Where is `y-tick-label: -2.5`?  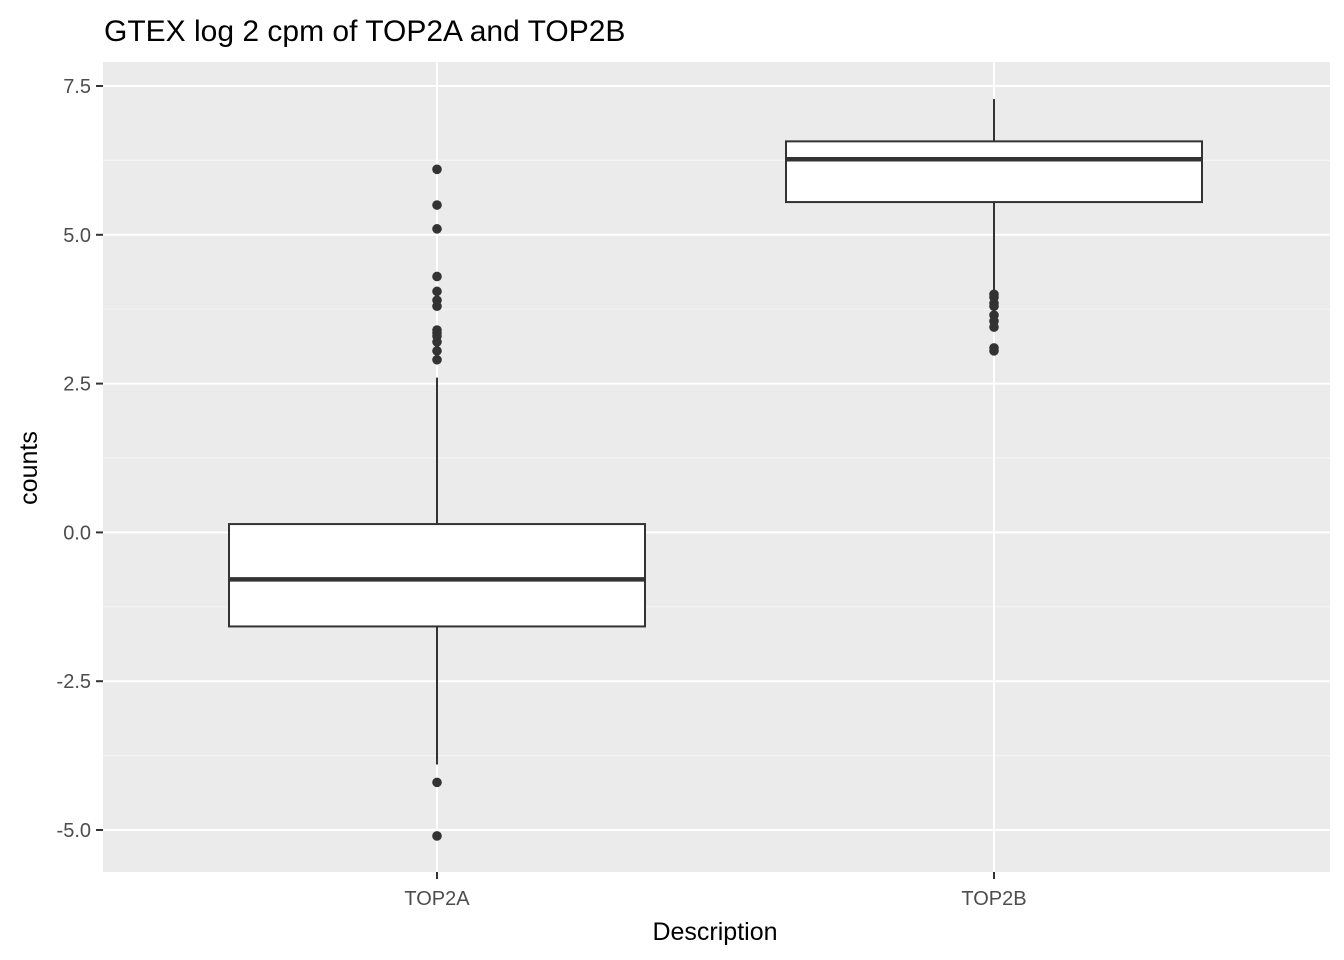
y-tick-label: -2.5 is located at coordinates (74, 682).